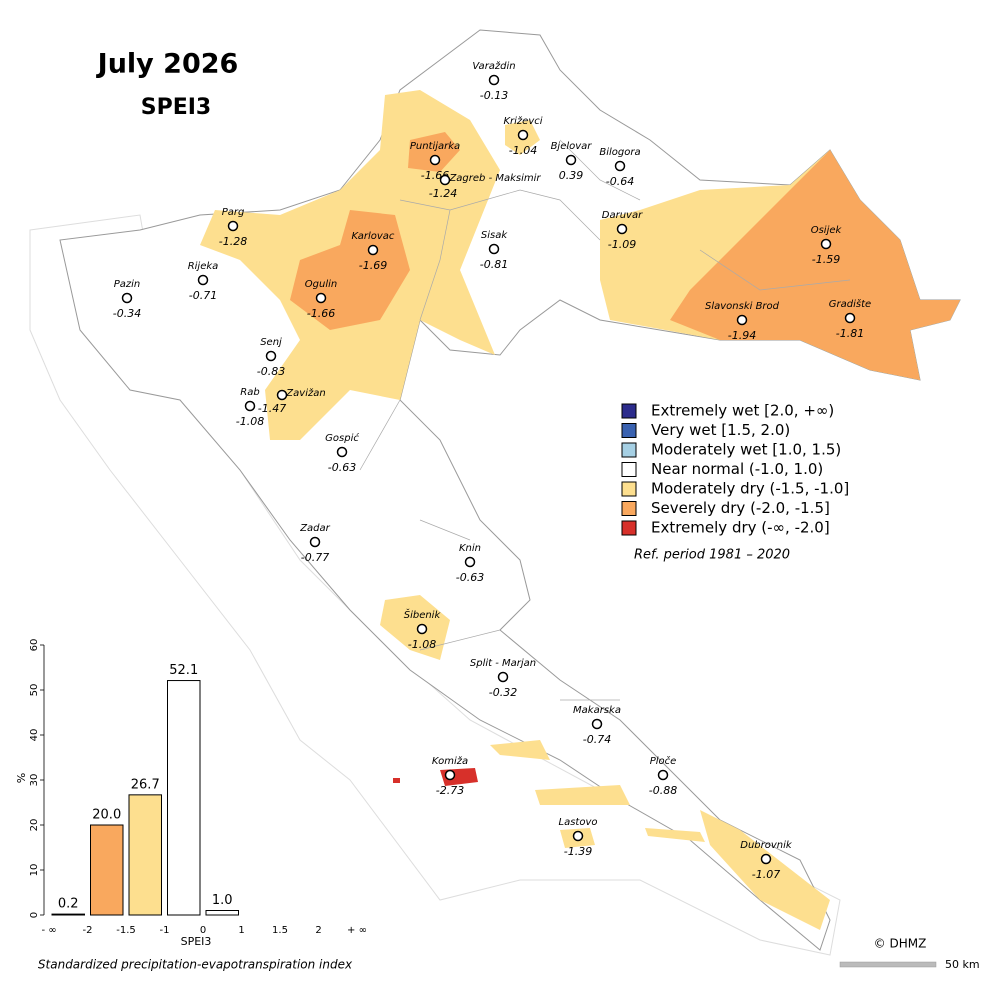 This screenshot has height=1000, width=1000. I want to click on scale-bar: 50 km, so click(909, 964).